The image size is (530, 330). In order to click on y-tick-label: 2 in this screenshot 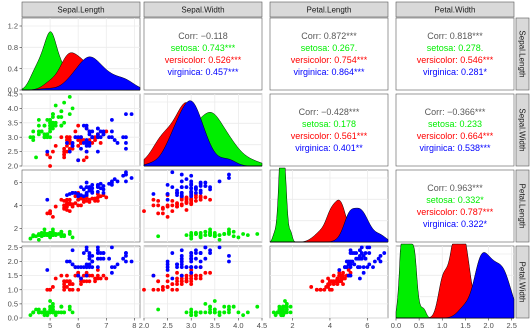, I will do `click(16, 228)`.